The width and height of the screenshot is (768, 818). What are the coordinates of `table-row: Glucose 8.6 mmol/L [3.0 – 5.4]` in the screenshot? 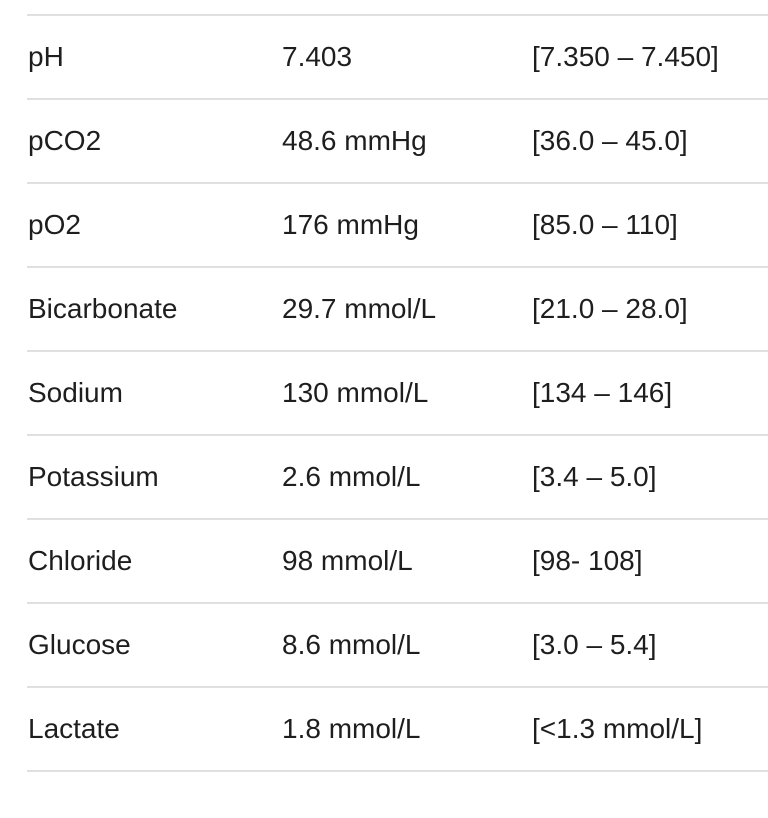 It's located at (397, 645).